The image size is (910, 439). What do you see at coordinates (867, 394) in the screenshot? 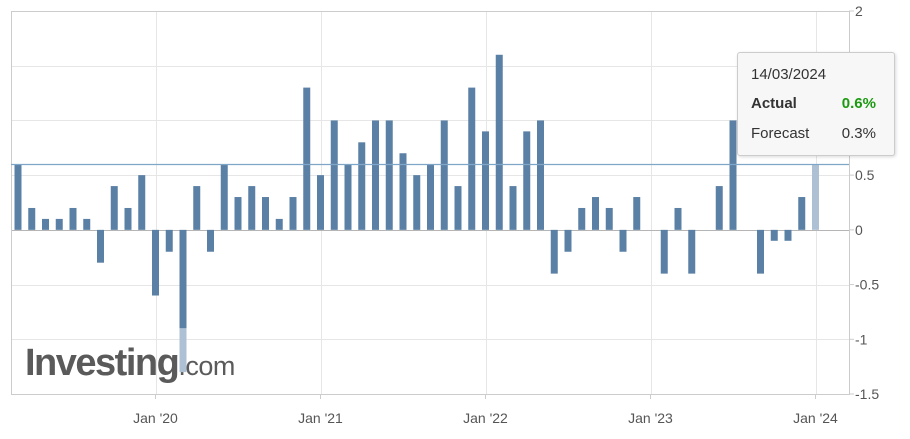
I see `y-tick-label: -1.5` at bounding box center [867, 394].